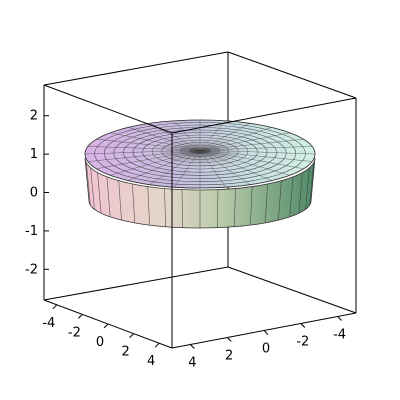  What do you see at coordinates (100, 342) in the screenshot?
I see `x-tick-label: 0` at bounding box center [100, 342].